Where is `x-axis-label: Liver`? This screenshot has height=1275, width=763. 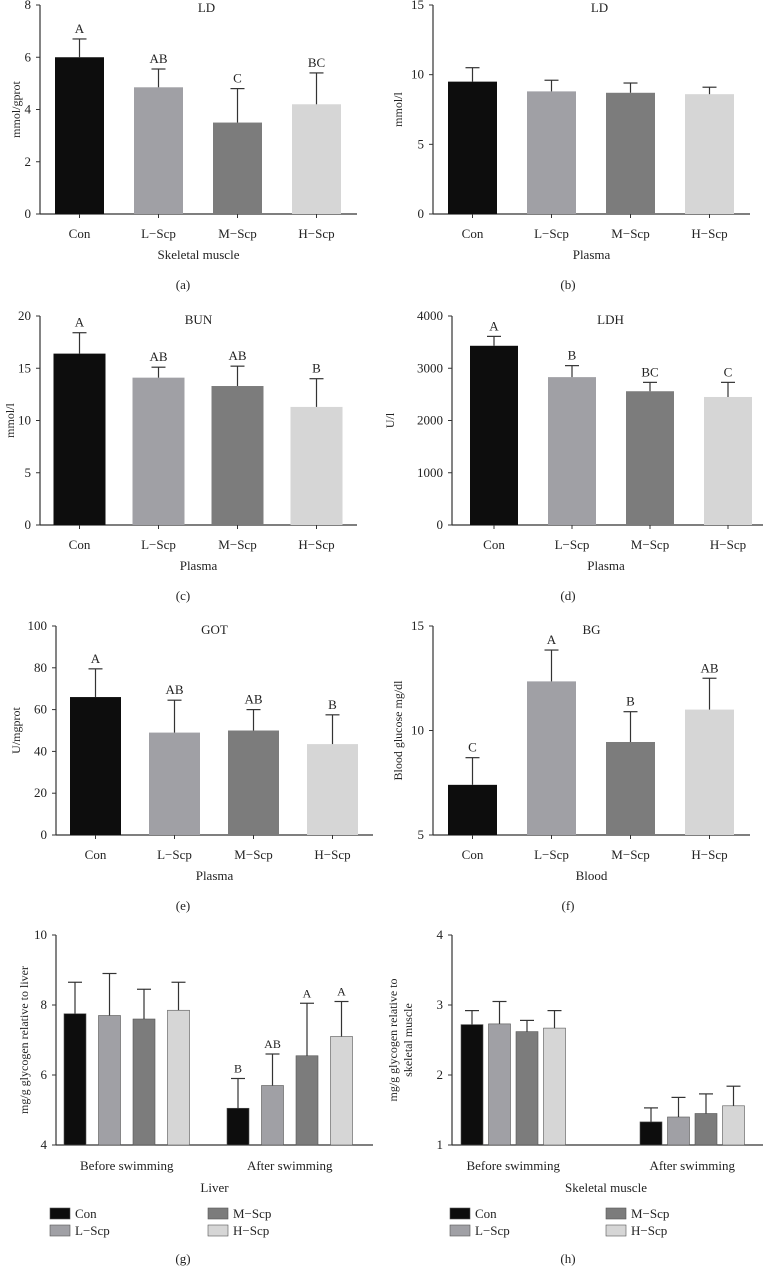 x-axis-label: Liver is located at coordinates (214, 1187).